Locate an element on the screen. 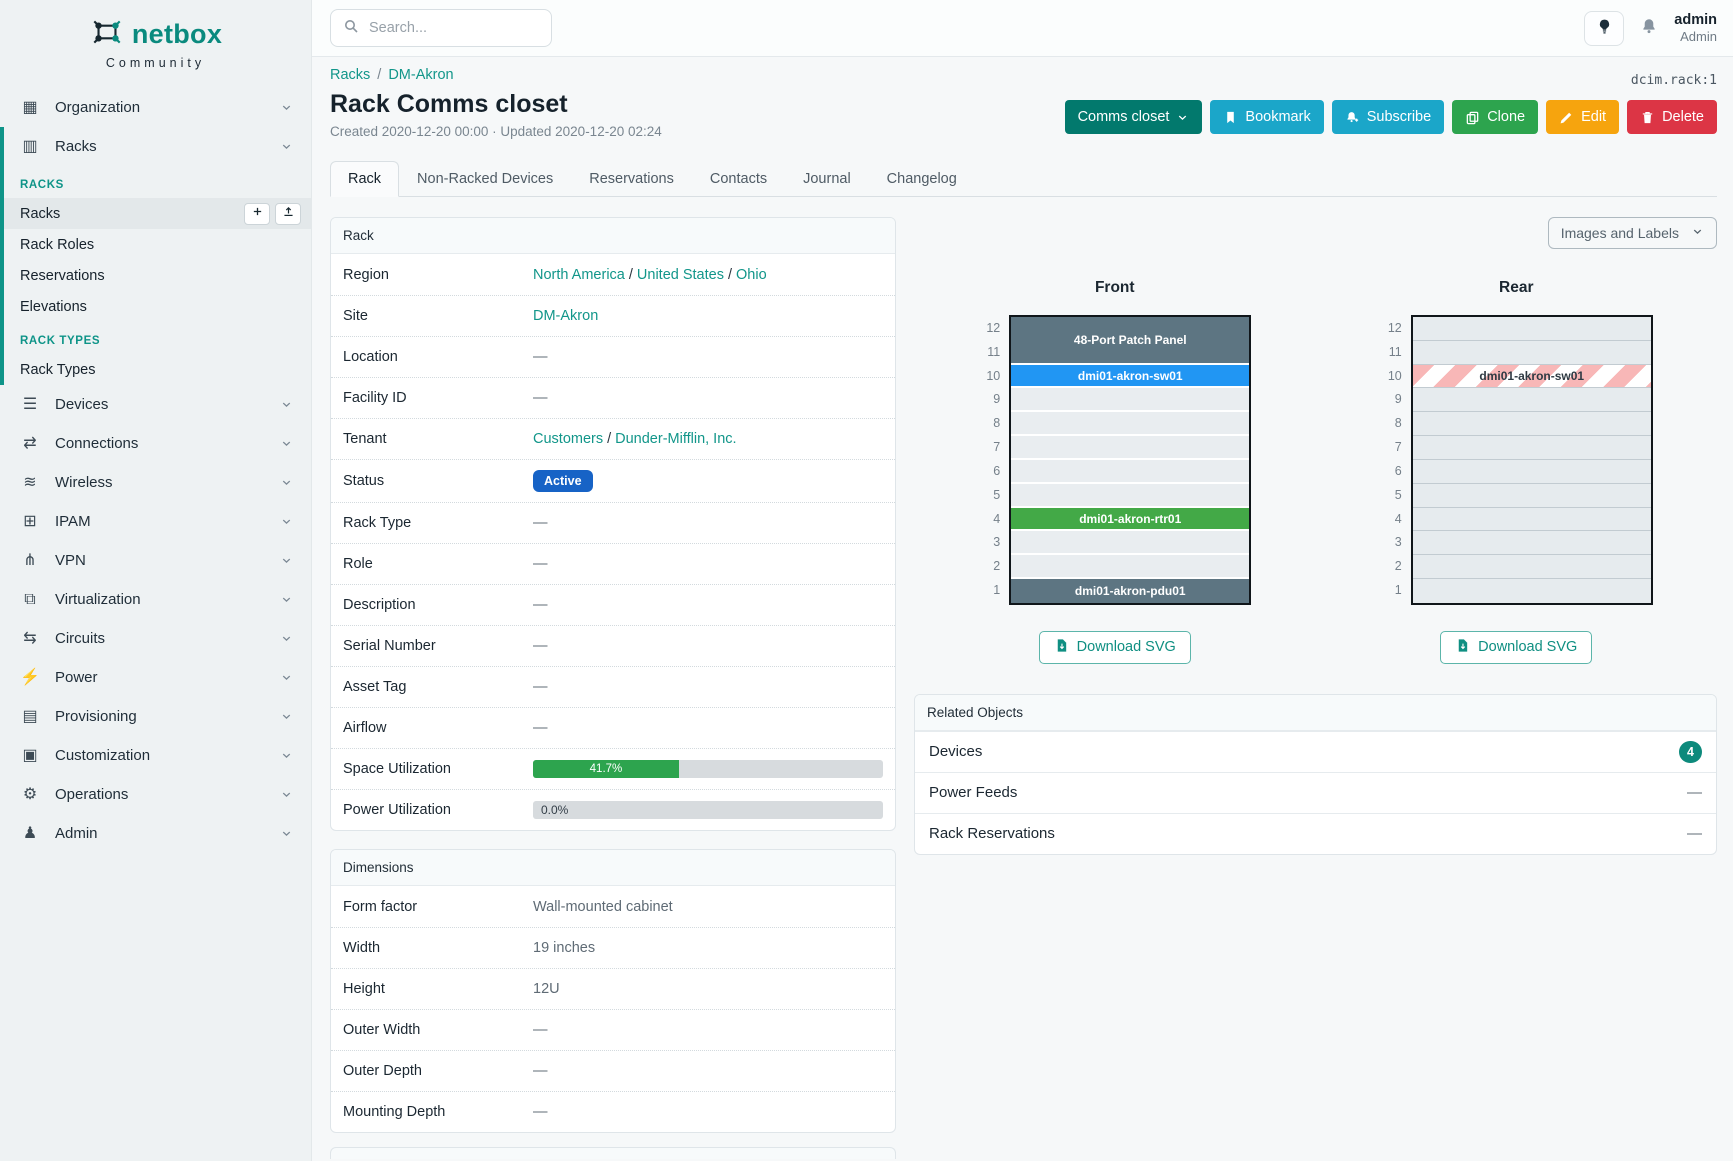 Image resolution: width=1733 pixels, height=1161 pixels. tab-reservations: Reservations is located at coordinates (631, 179).